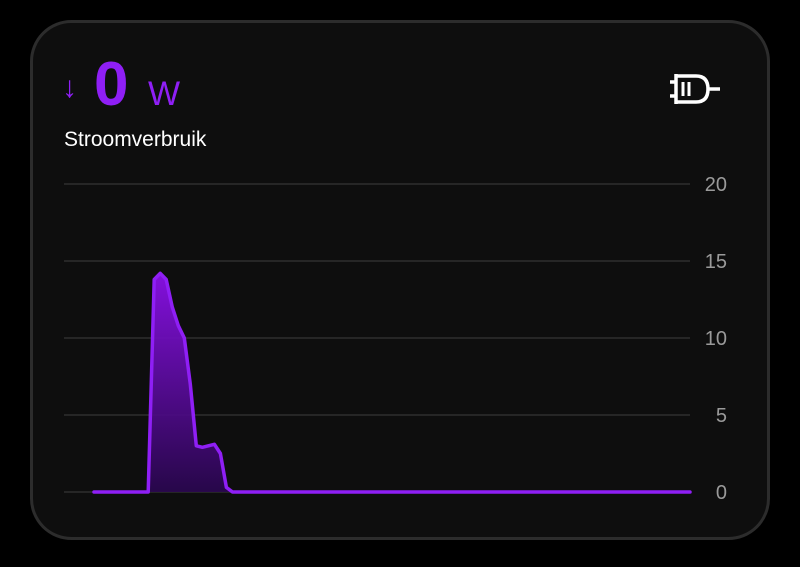  I want to click on y-tick-label: 10, so click(716, 339).